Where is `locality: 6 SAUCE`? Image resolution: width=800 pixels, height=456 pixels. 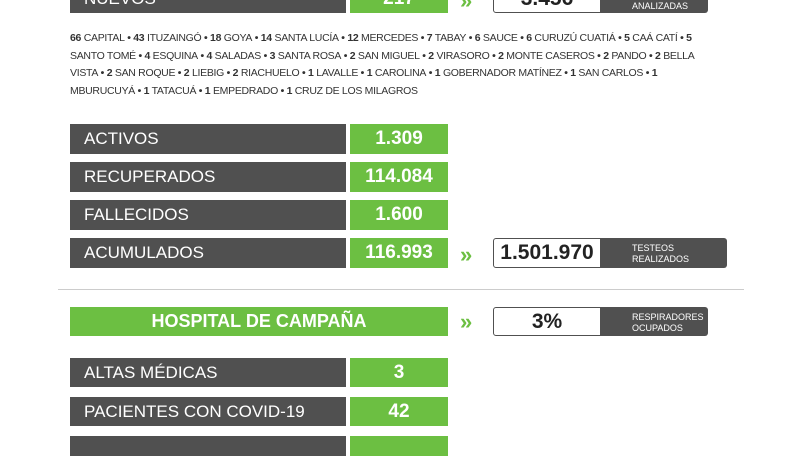
locality: 6 SAUCE is located at coordinates (492, 38).